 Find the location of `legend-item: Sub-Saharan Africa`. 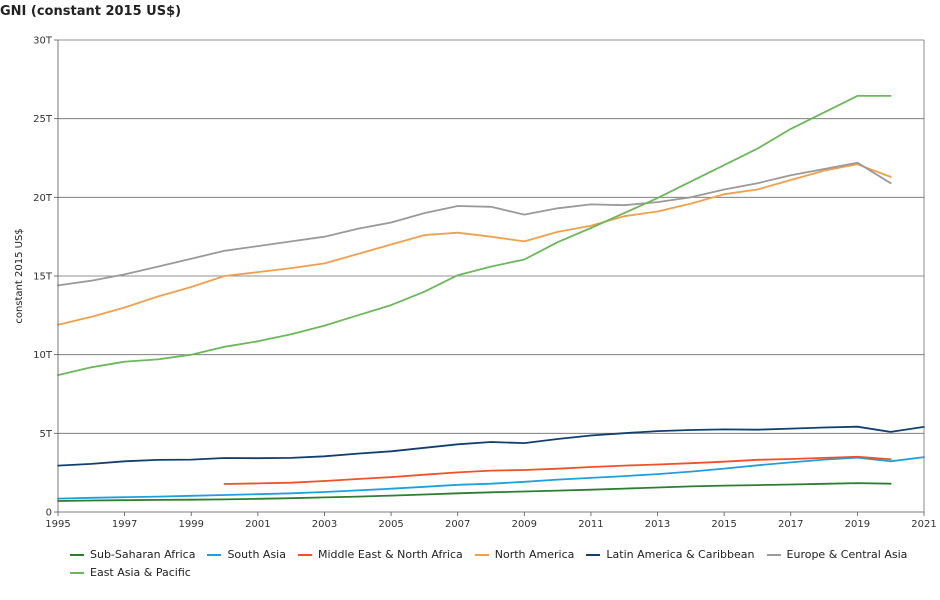

legend-item: Sub-Saharan Africa is located at coordinates (132, 555).